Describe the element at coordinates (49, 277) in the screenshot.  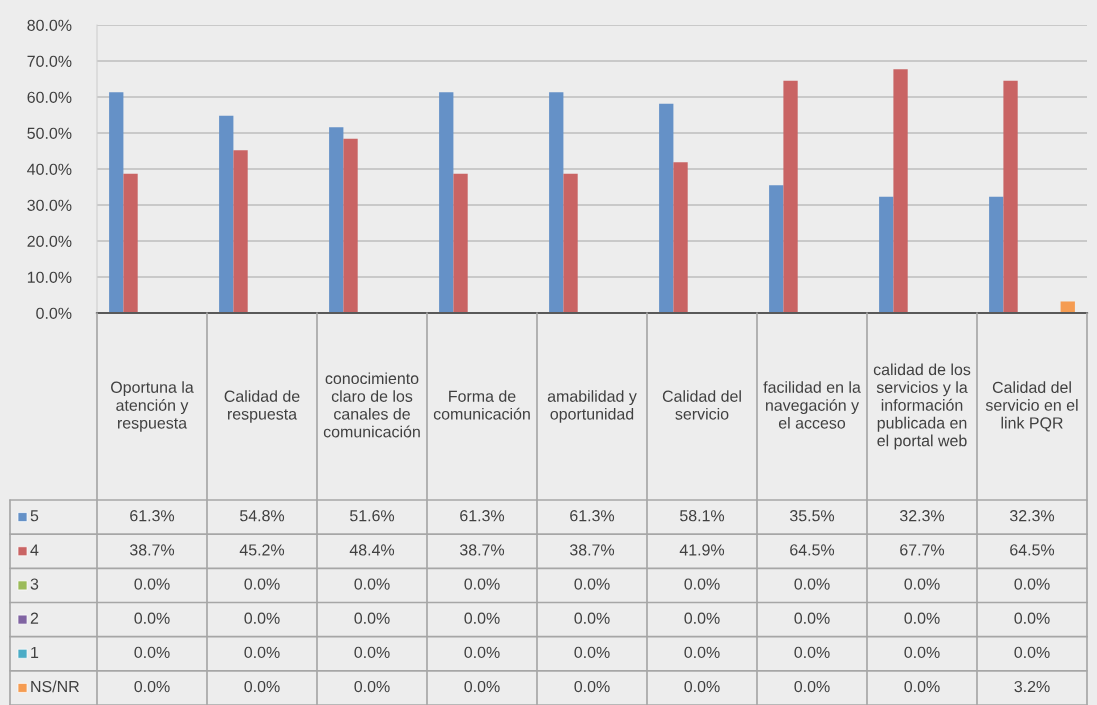
I see `y-tick-label: 10.0%` at that location.